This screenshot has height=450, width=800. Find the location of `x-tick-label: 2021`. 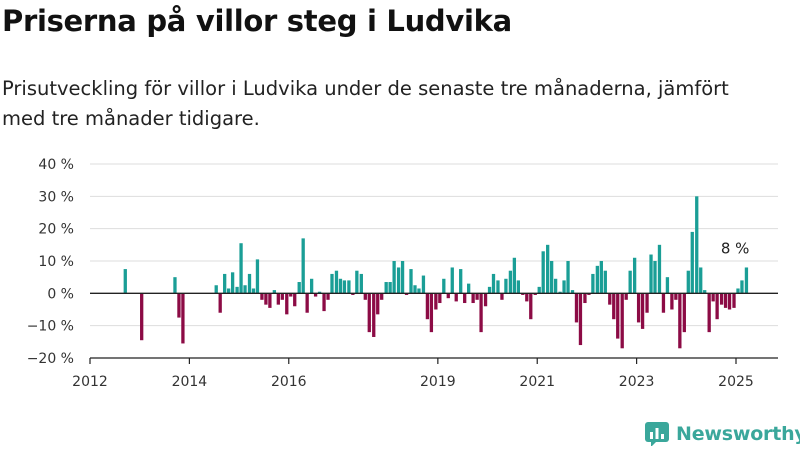

x-tick-label: 2021 is located at coordinates (537, 382).